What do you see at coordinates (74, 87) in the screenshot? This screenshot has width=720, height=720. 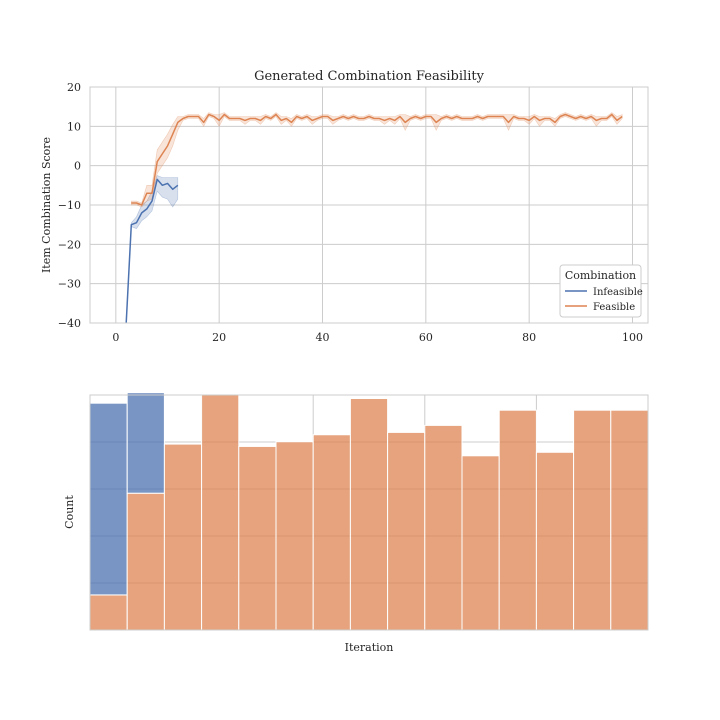 I see `y-tick-label: 20` at bounding box center [74, 87].